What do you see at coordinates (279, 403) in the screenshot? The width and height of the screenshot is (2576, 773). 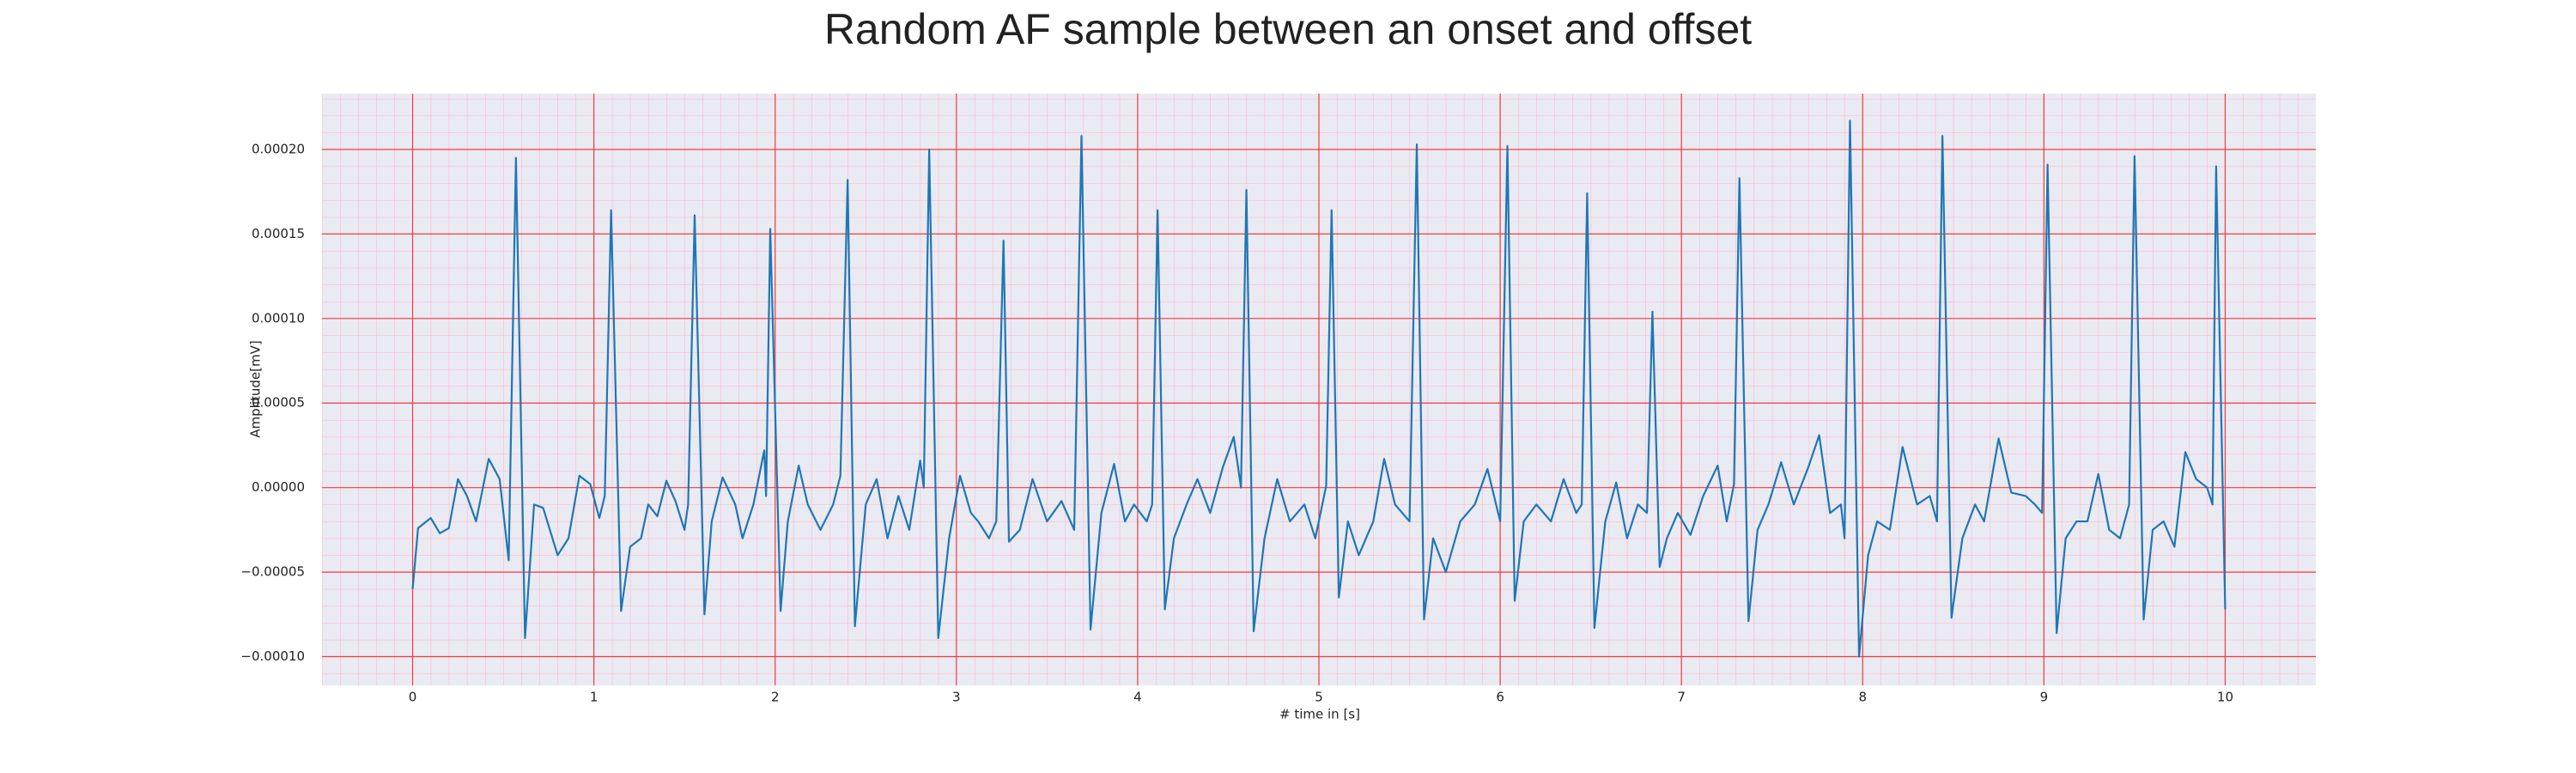 I see `y-tick-label: 0.00005` at bounding box center [279, 403].